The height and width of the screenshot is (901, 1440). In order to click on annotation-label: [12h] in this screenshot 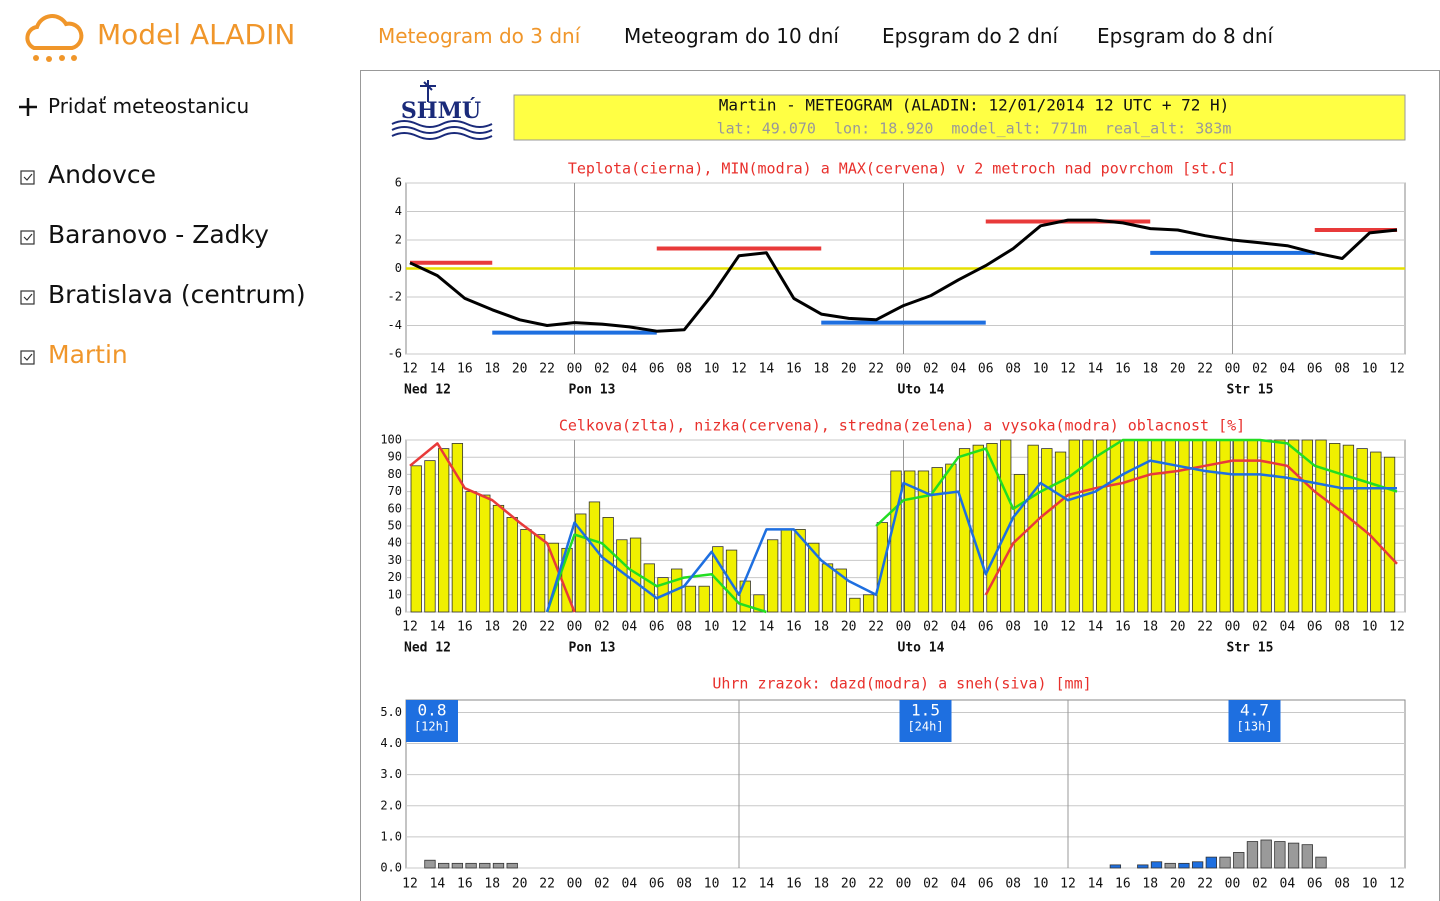, I will do `click(432, 727)`.